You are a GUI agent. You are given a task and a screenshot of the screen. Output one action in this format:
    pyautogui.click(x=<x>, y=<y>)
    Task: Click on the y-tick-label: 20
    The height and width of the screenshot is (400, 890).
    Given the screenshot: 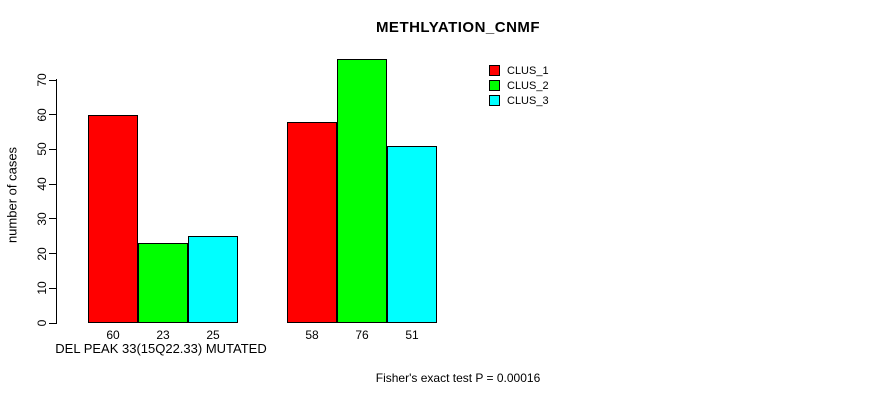 What is the action you would take?
    pyautogui.click(x=42, y=253)
    